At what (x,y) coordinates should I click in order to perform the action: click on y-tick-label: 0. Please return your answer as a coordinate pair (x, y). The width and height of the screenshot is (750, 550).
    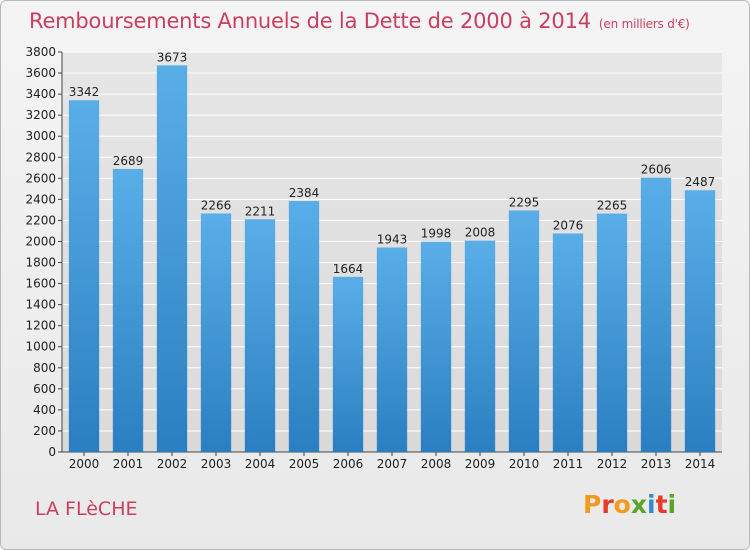
    Looking at the image, I should click on (52, 452).